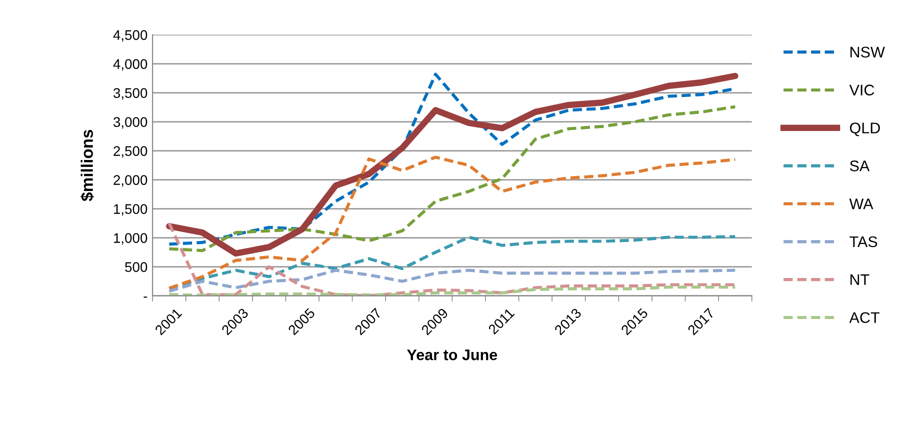  What do you see at coordinates (131, 210) in the screenshot?
I see `y-tick-label: 1,500` at bounding box center [131, 210].